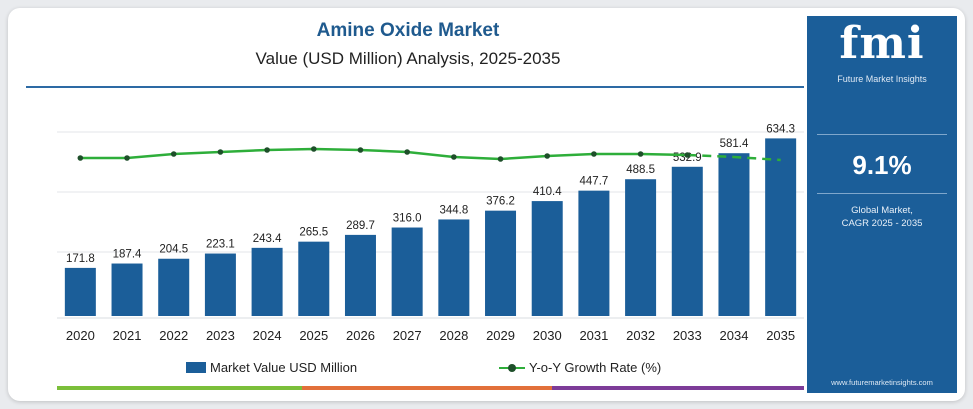 This screenshot has width=973, height=409. I want to click on growth-point-2028, so click(454, 157).